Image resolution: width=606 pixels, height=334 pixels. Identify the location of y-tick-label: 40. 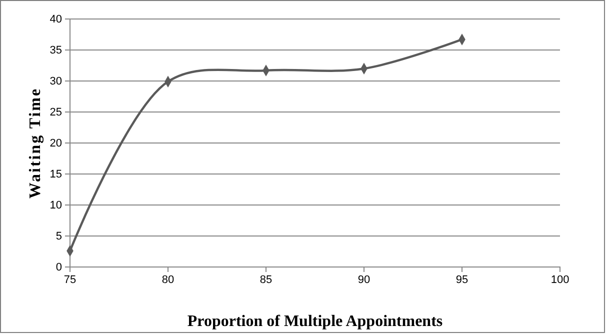
(56, 20).